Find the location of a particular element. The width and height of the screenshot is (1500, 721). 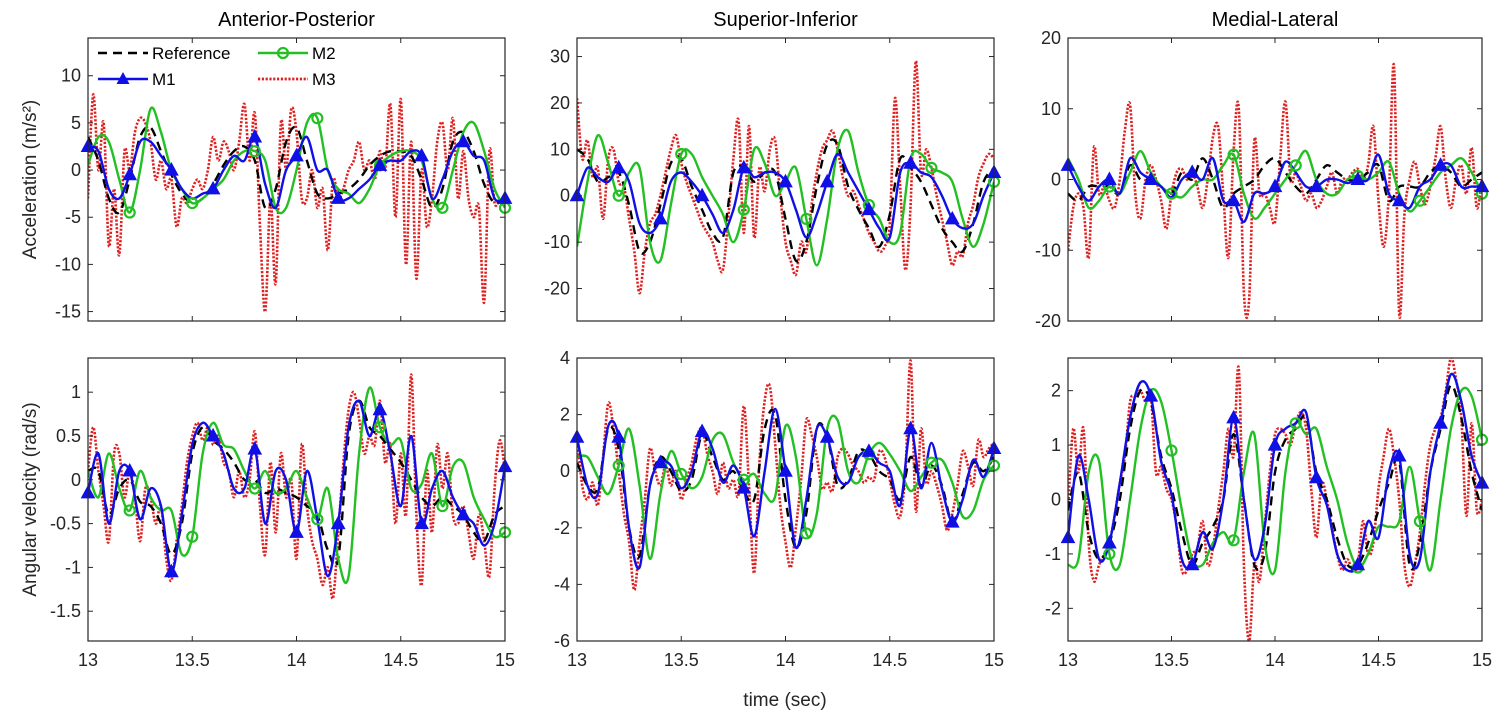

legend: Reference M2 M1 M3 is located at coordinates (217, 66).